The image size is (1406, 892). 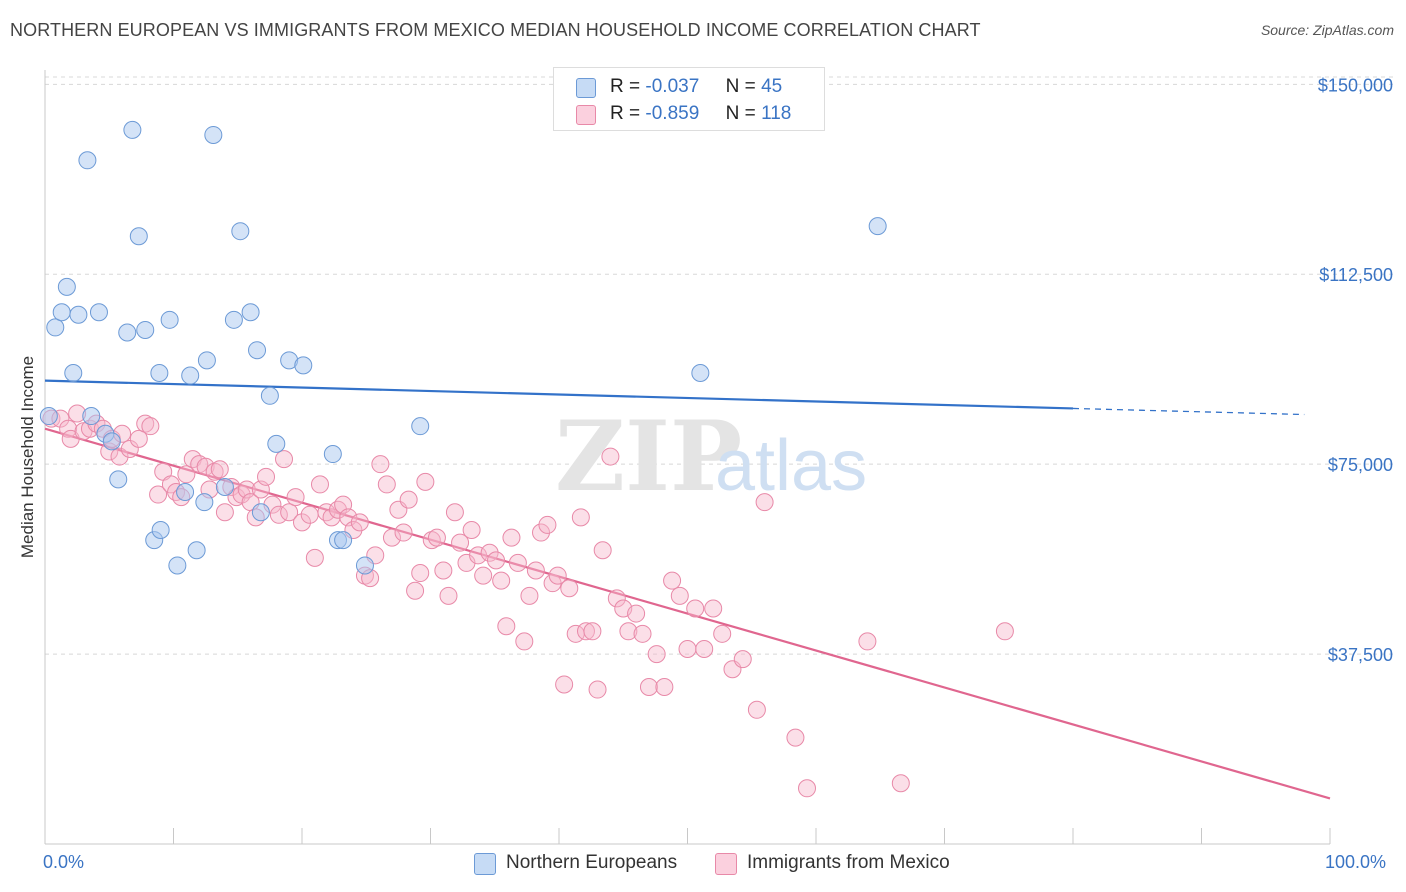 I want to click on bottom-legend-swatch-blue, so click(x=485, y=864).